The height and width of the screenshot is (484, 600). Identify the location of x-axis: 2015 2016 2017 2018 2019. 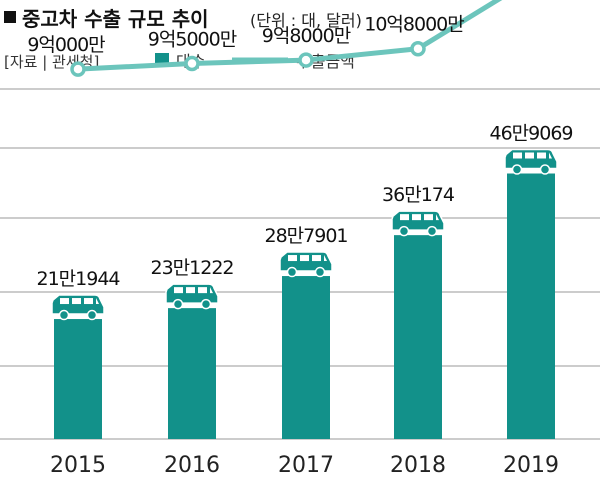
(304, 465).